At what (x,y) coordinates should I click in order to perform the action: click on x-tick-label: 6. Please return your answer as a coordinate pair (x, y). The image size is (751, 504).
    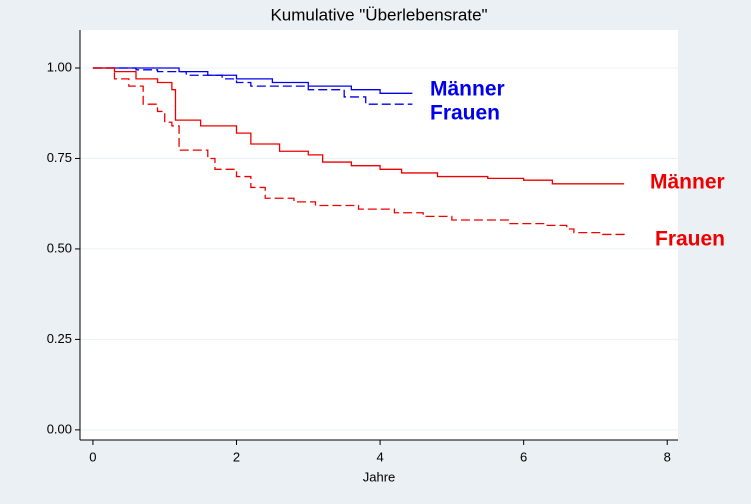
    Looking at the image, I should click on (523, 456).